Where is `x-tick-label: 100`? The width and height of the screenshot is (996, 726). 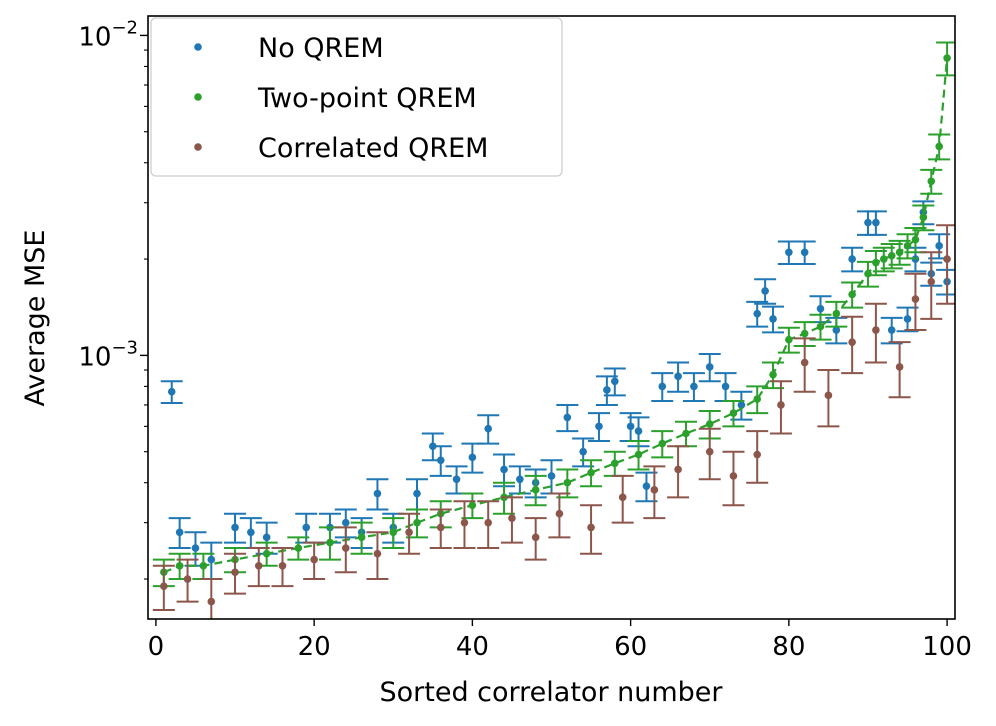 x-tick-label: 100 is located at coordinates (947, 647).